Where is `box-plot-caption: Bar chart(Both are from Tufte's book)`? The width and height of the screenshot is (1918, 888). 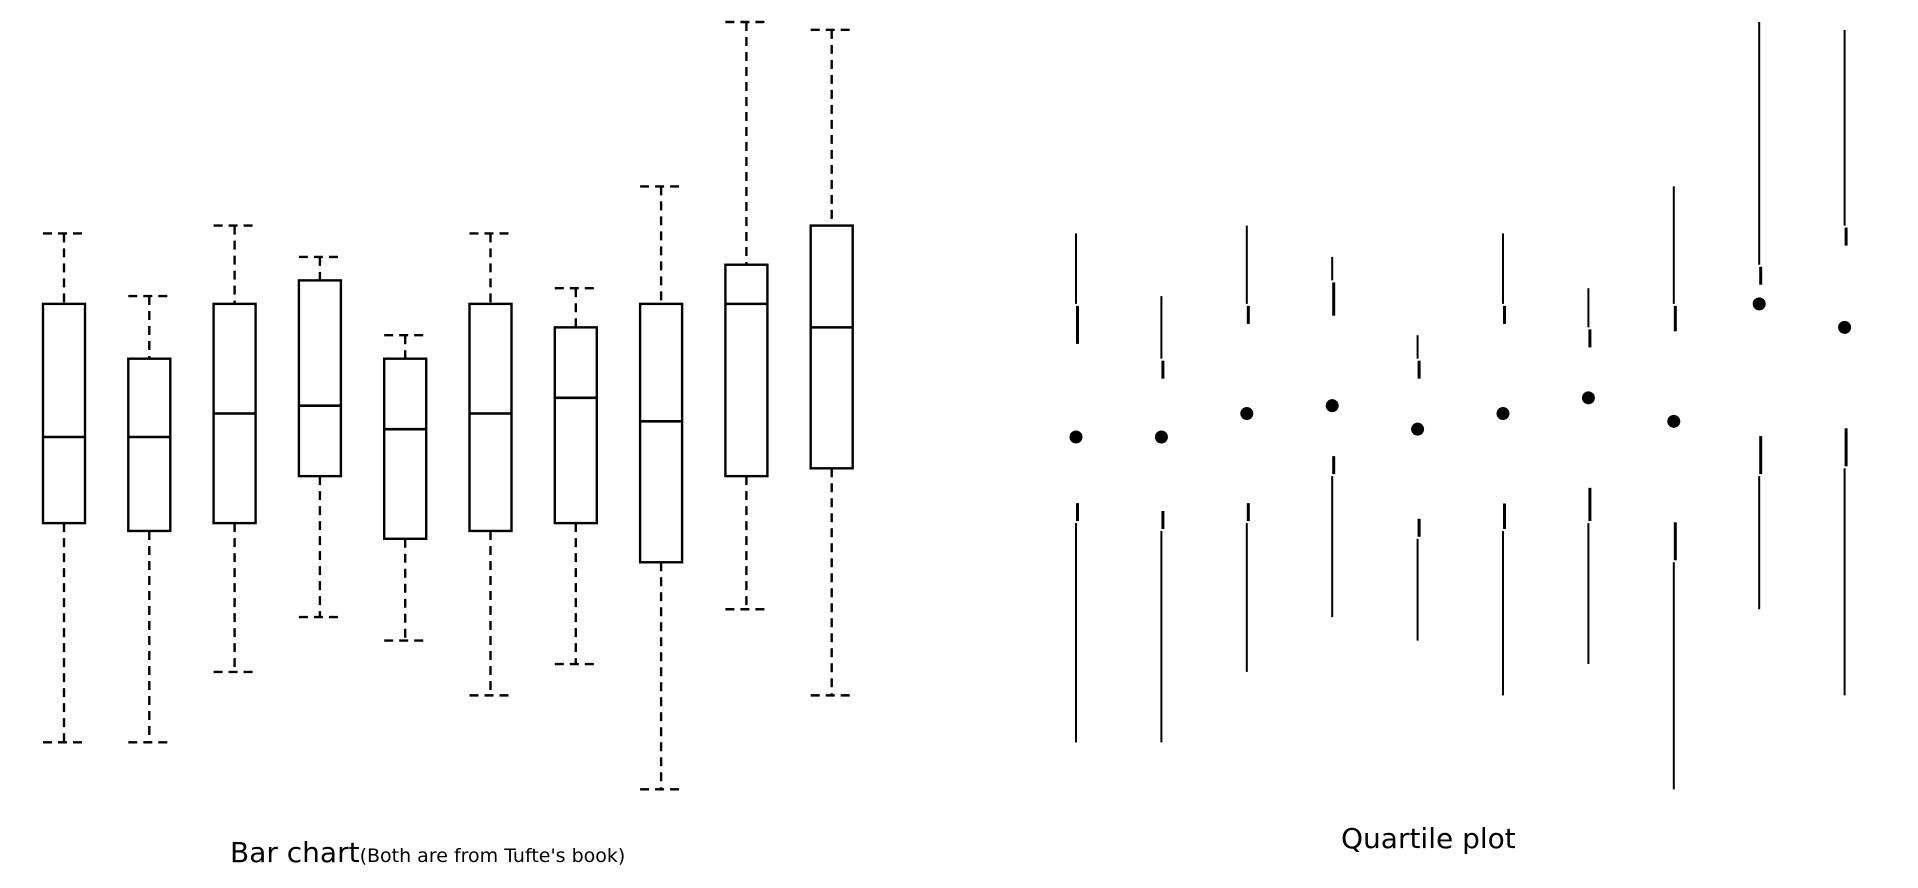
box-plot-caption: Bar chart(Both are from Tufte's book) is located at coordinates (427, 852).